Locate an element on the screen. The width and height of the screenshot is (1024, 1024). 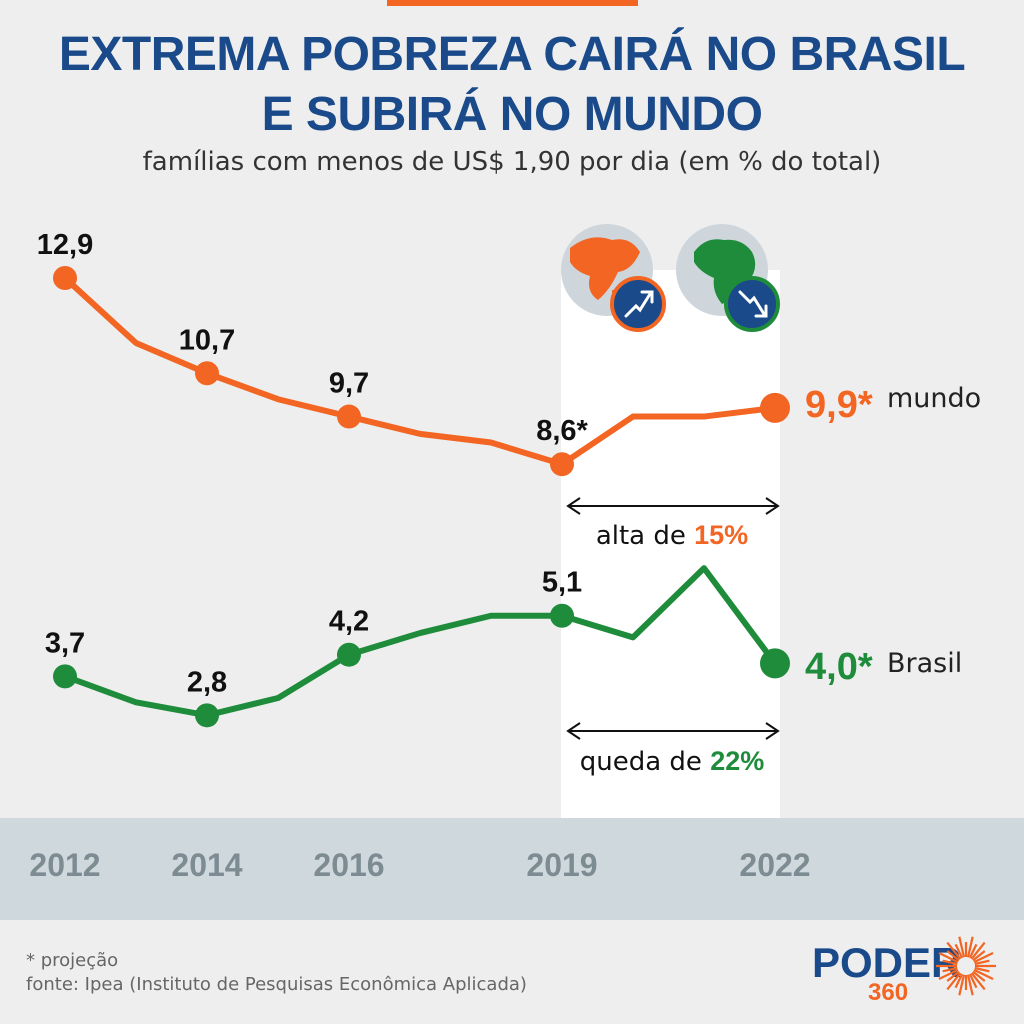
annotation-text-alta: alta de 15% is located at coordinates (672, 535).